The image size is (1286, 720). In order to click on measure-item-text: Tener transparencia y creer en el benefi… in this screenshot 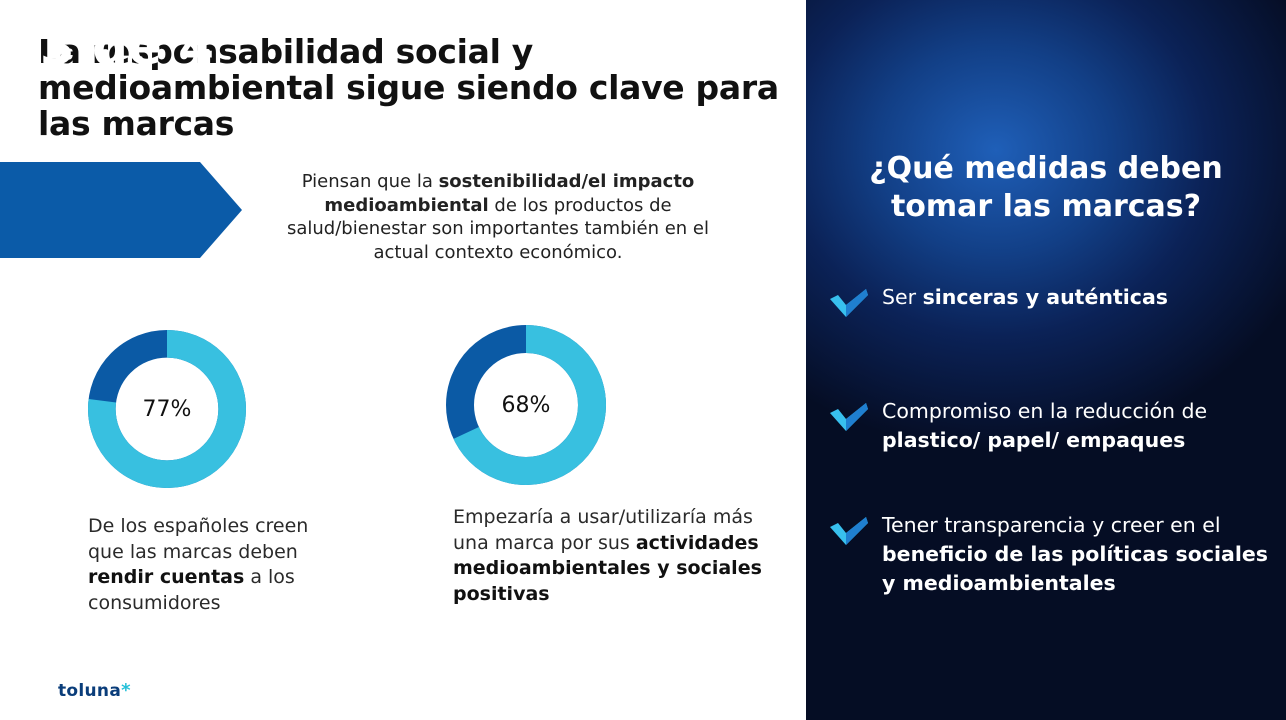, I will do `click(1082, 554)`.